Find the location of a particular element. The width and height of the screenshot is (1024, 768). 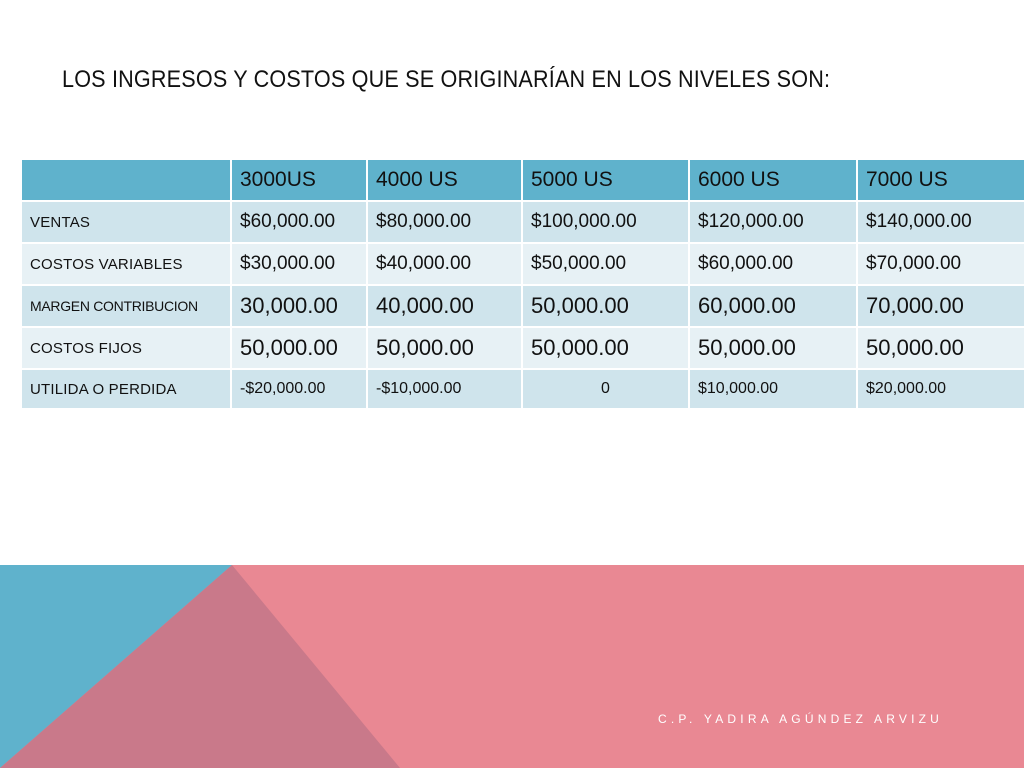

table-header-cell: 6000 US is located at coordinates (773, 180).